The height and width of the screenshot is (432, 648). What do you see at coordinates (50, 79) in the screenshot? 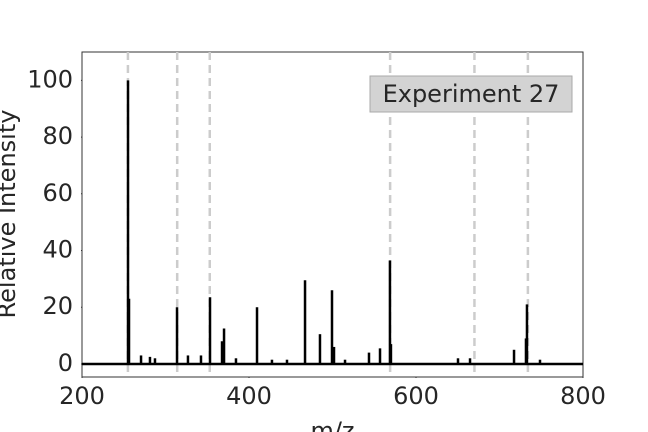
I see `y-tick-label: 100` at bounding box center [50, 79].